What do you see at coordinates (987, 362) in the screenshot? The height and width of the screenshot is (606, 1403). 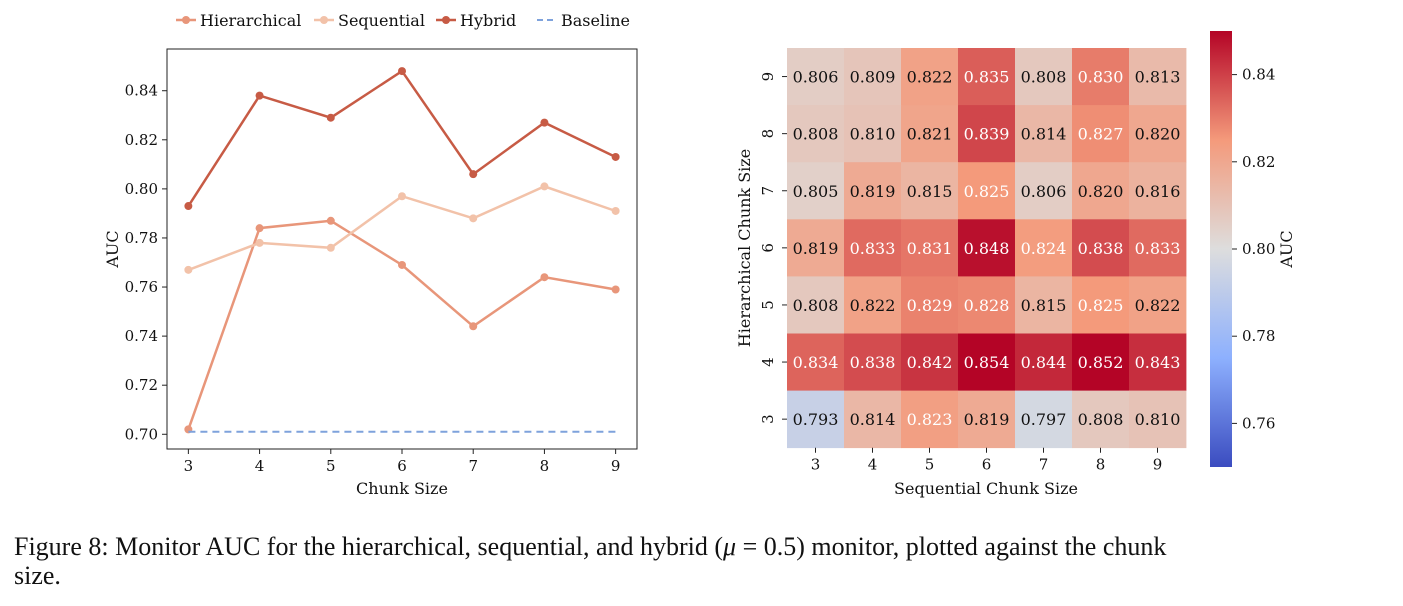 I see `heatmap-cell-label: 0.854` at bounding box center [987, 362].